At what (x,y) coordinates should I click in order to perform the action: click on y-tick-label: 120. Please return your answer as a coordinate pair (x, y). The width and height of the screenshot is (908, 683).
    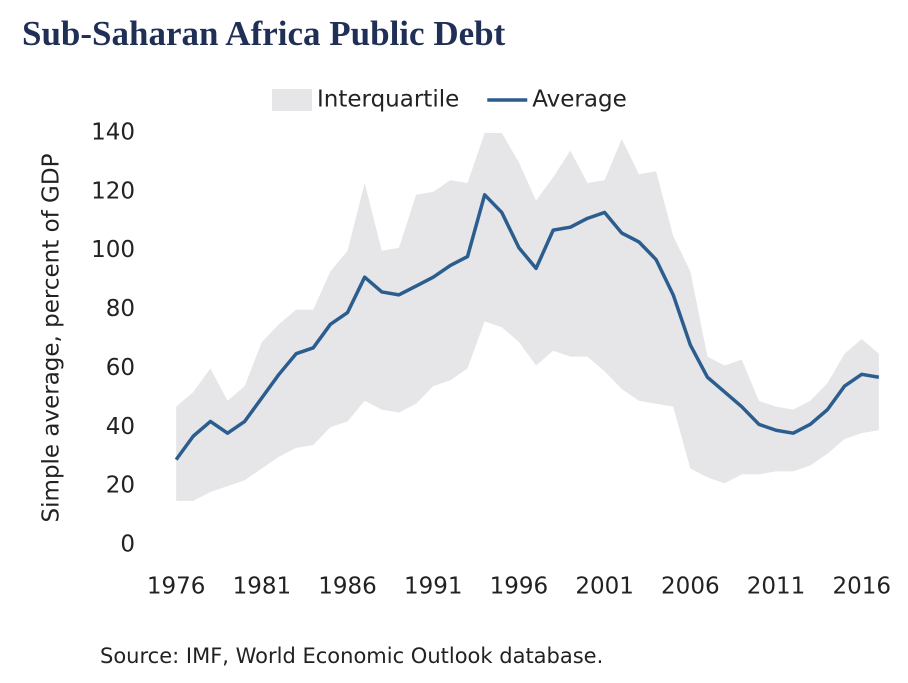
    Looking at the image, I should click on (113, 191).